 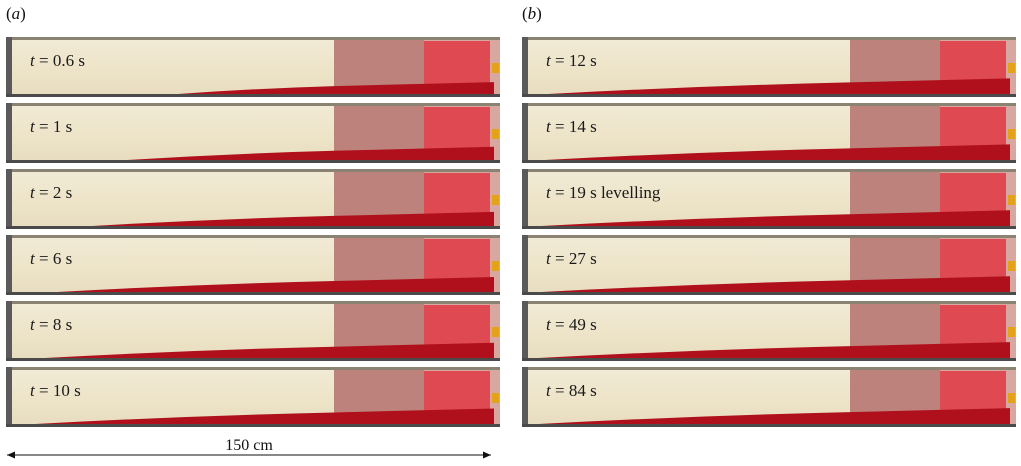 I want to click on photo-frame: t = 0.6 s, so click(x=253, y=67).